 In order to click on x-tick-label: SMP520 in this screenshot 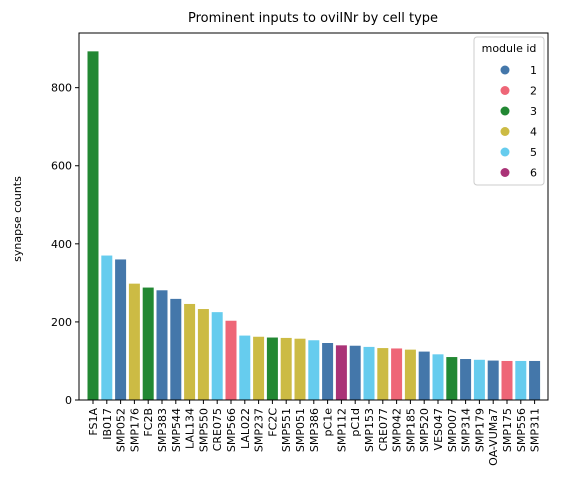, I will do `click(424, 430)`.